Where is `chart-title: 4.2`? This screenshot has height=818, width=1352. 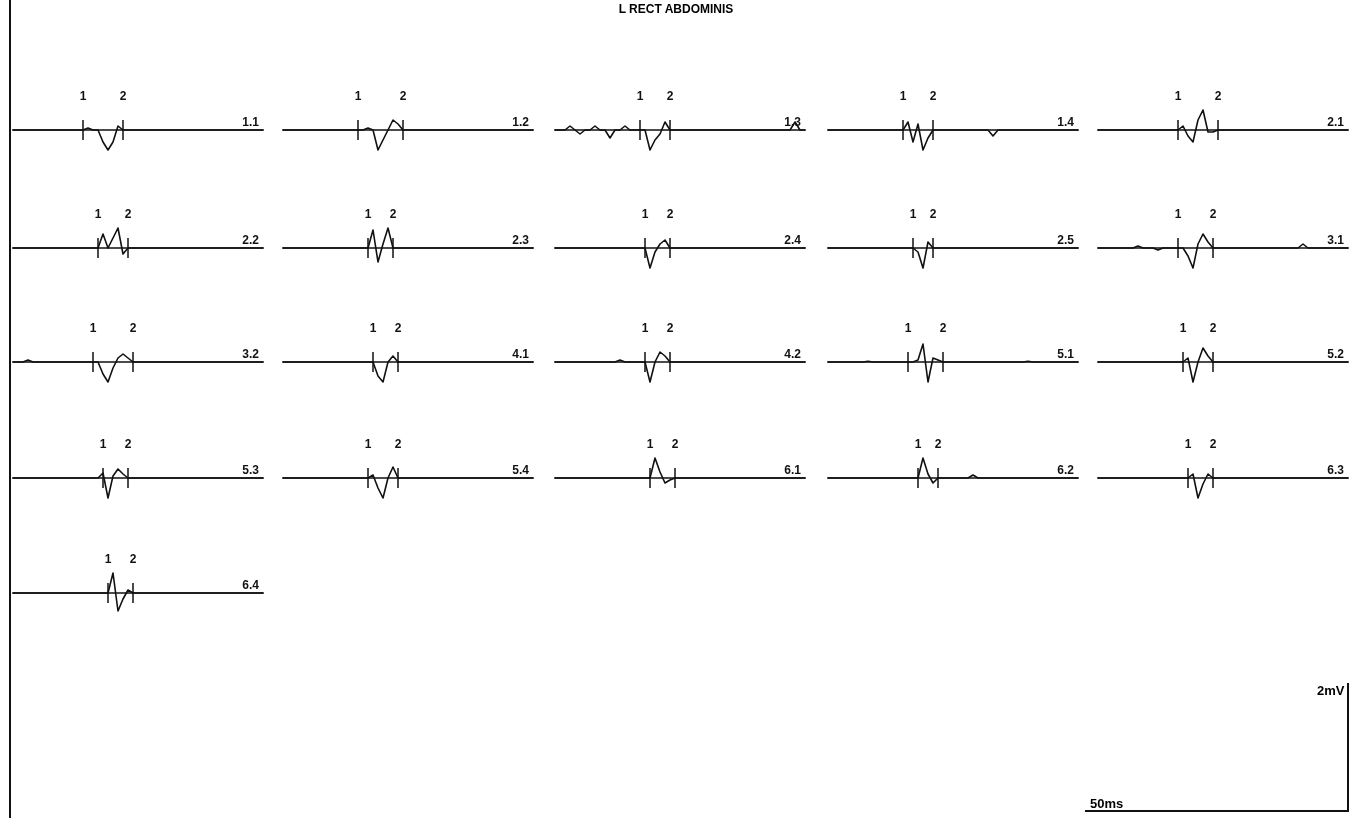 chart-title: 4.2 is located at coordinates (793, 354).